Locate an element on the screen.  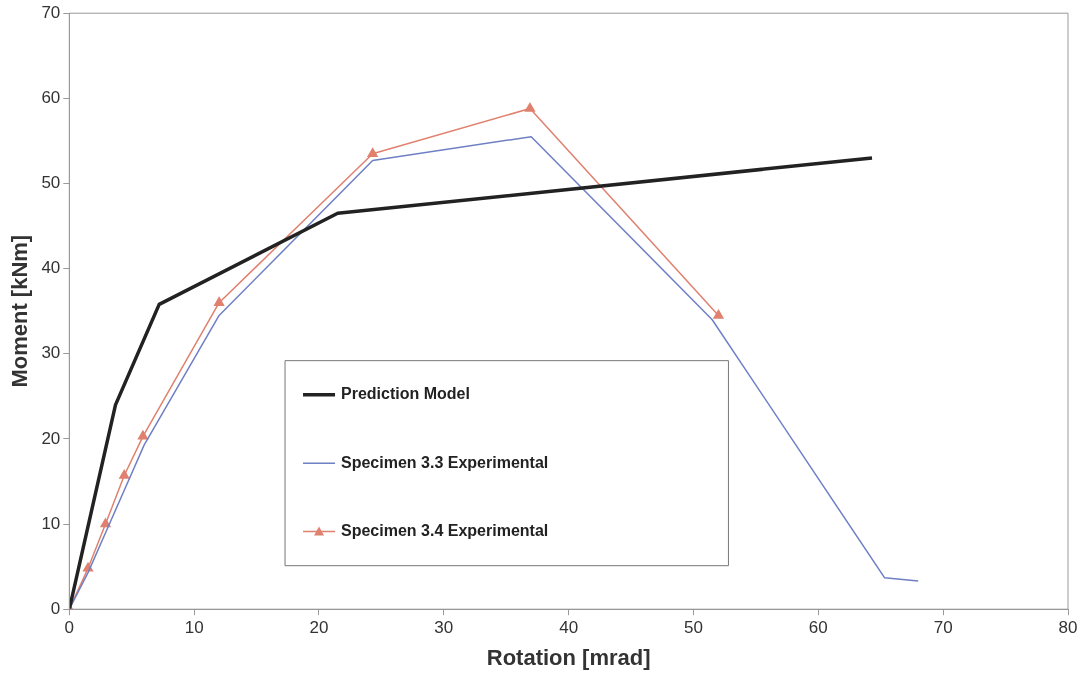
y-tick-label: 10 is located at coordinates (51, 523).